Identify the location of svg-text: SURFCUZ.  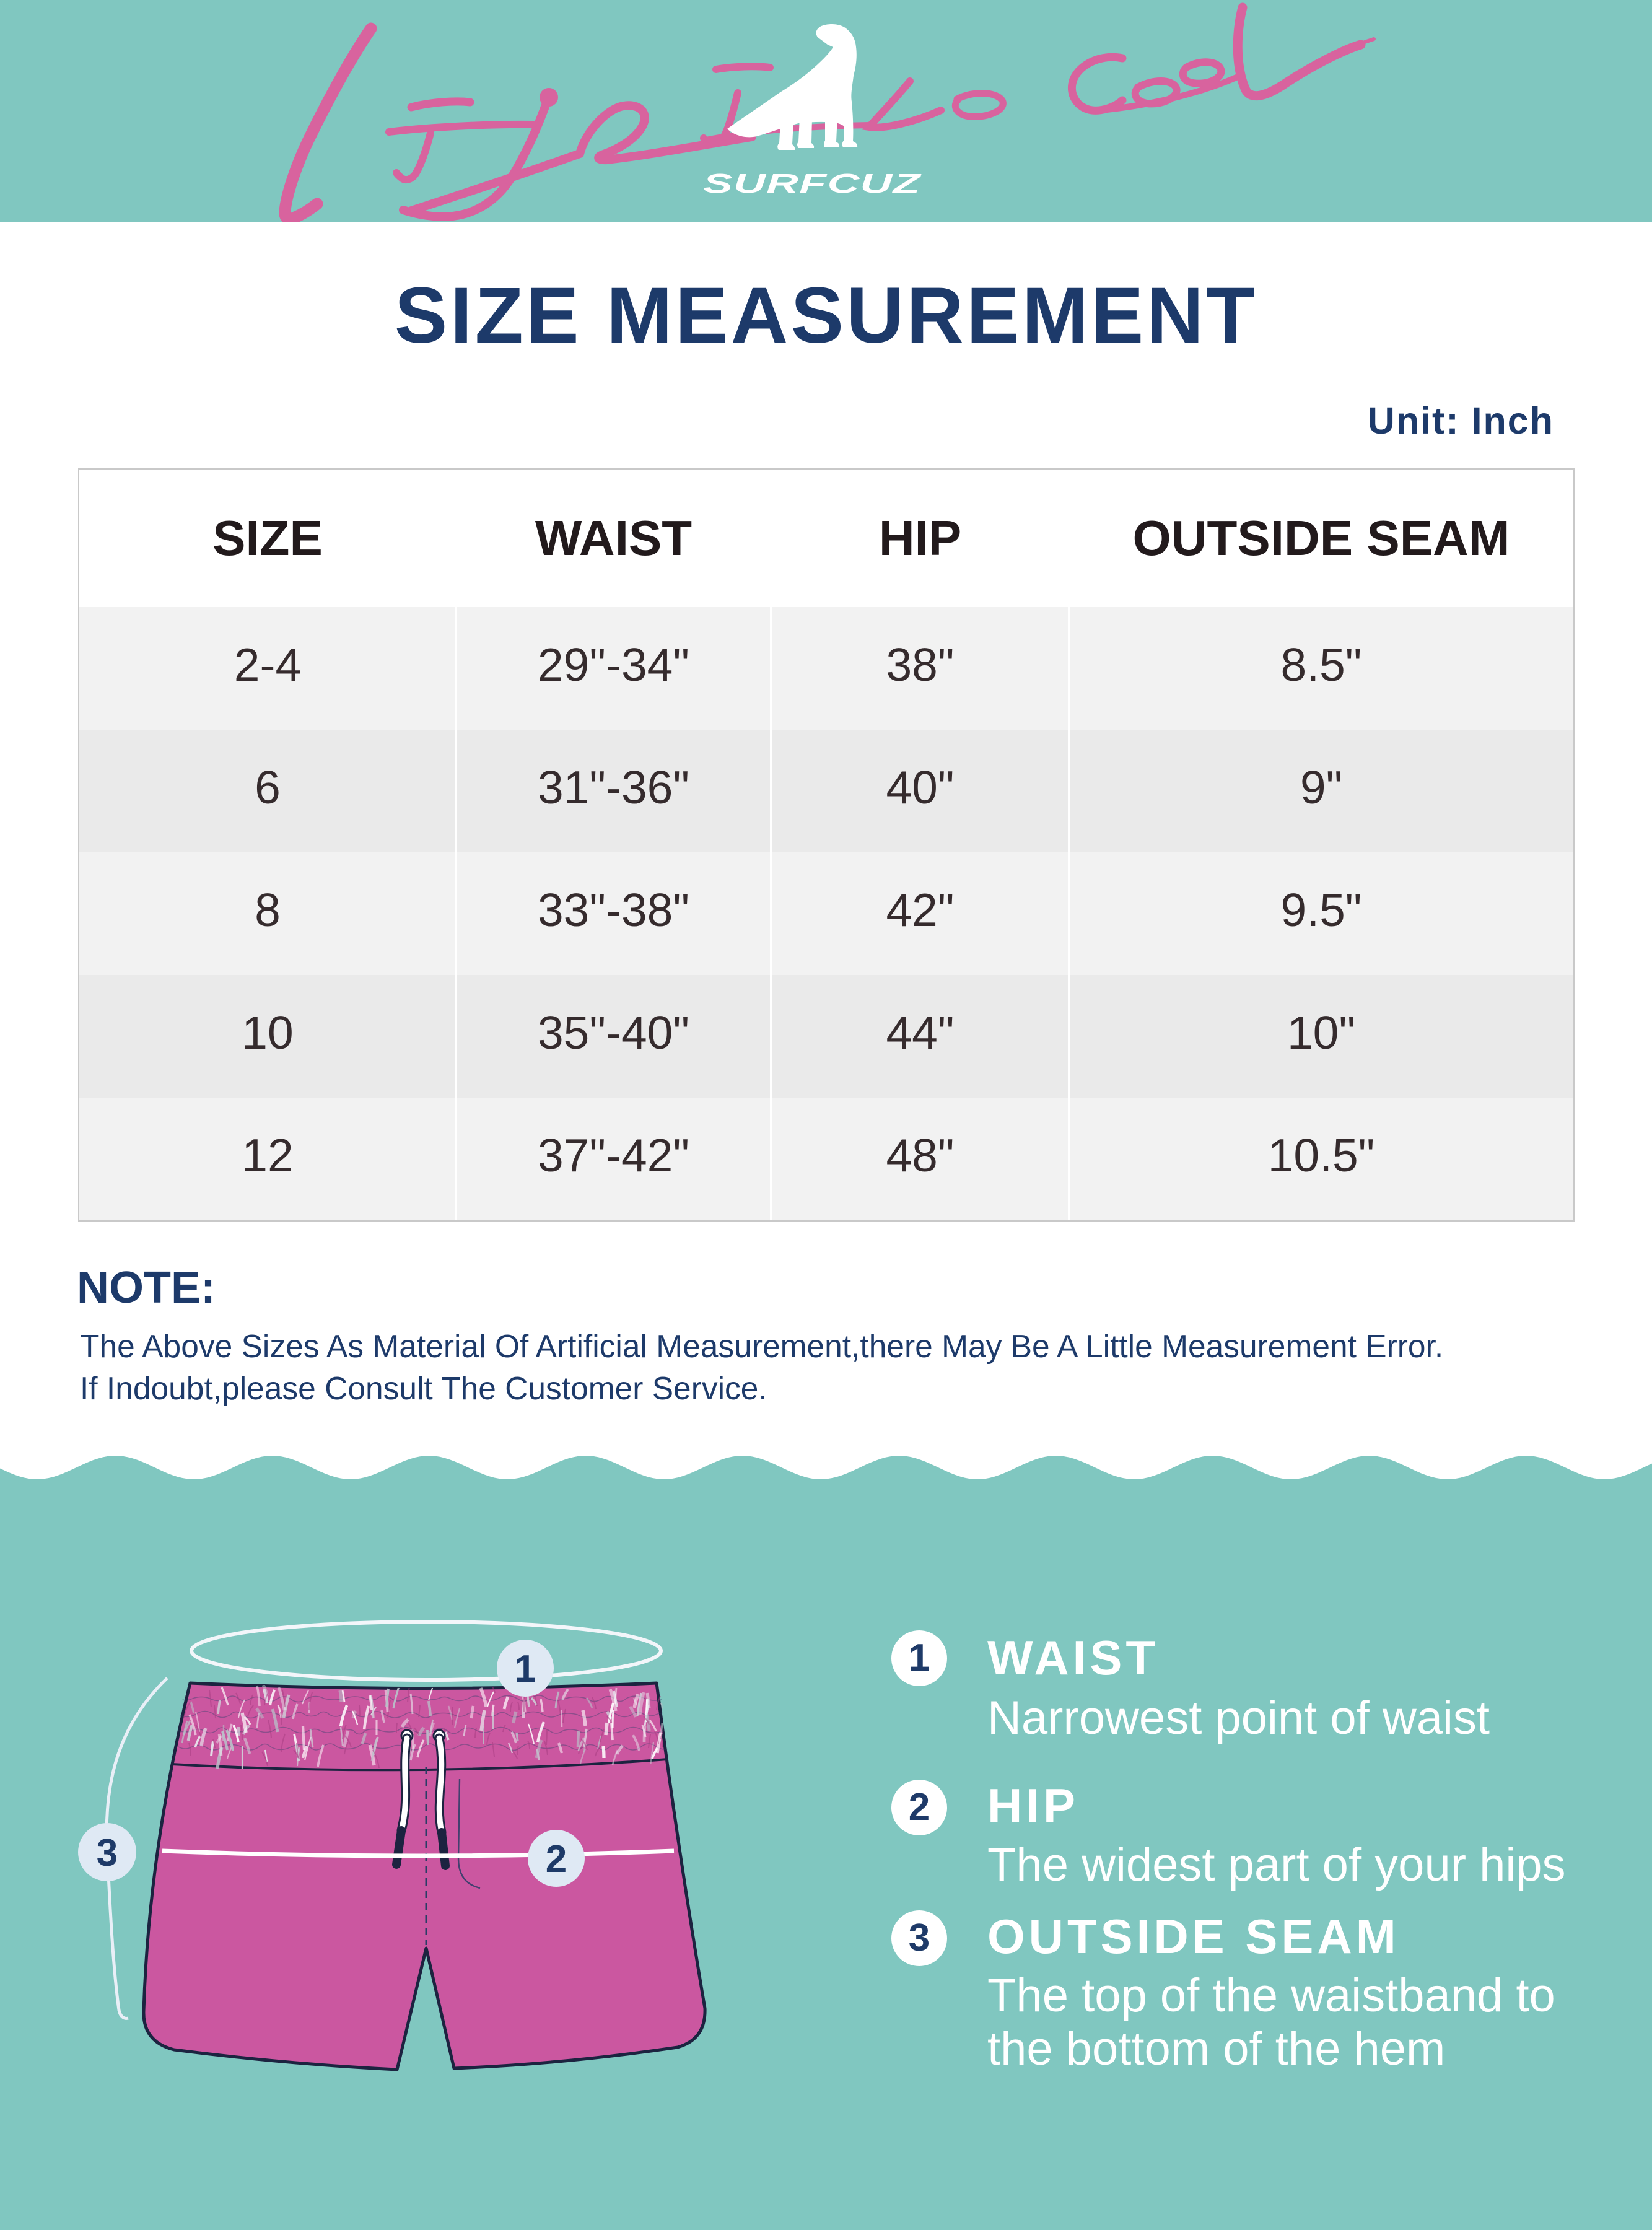
(812, 183).